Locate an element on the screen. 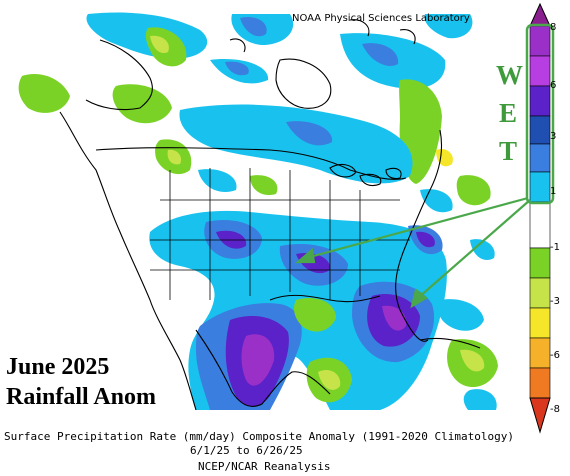 Image resolution: width=570 pixels, height=476 pixels. arrow-to-central-us is located at coordinates (417, 228).